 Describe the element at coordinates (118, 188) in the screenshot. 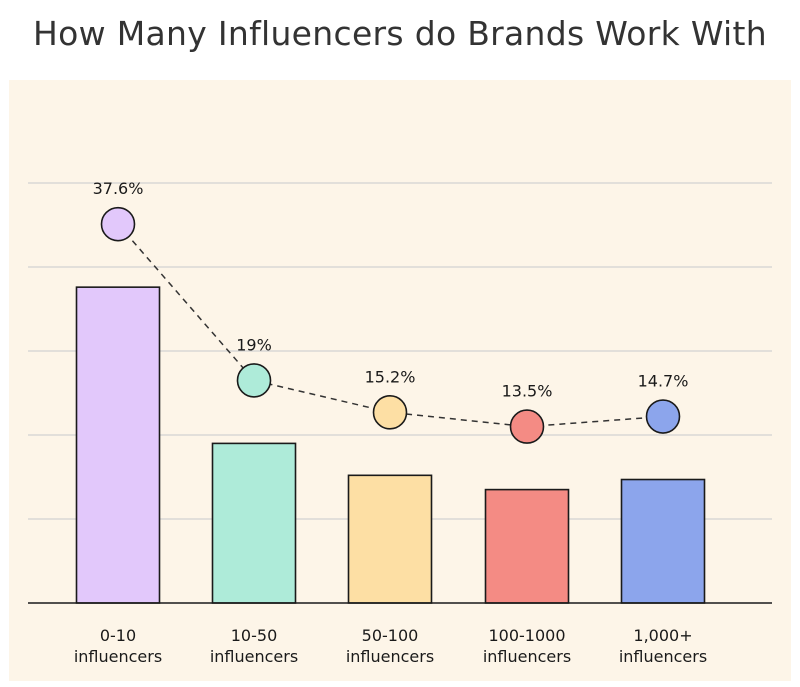

I see `value-label: 37.6%` at that location.